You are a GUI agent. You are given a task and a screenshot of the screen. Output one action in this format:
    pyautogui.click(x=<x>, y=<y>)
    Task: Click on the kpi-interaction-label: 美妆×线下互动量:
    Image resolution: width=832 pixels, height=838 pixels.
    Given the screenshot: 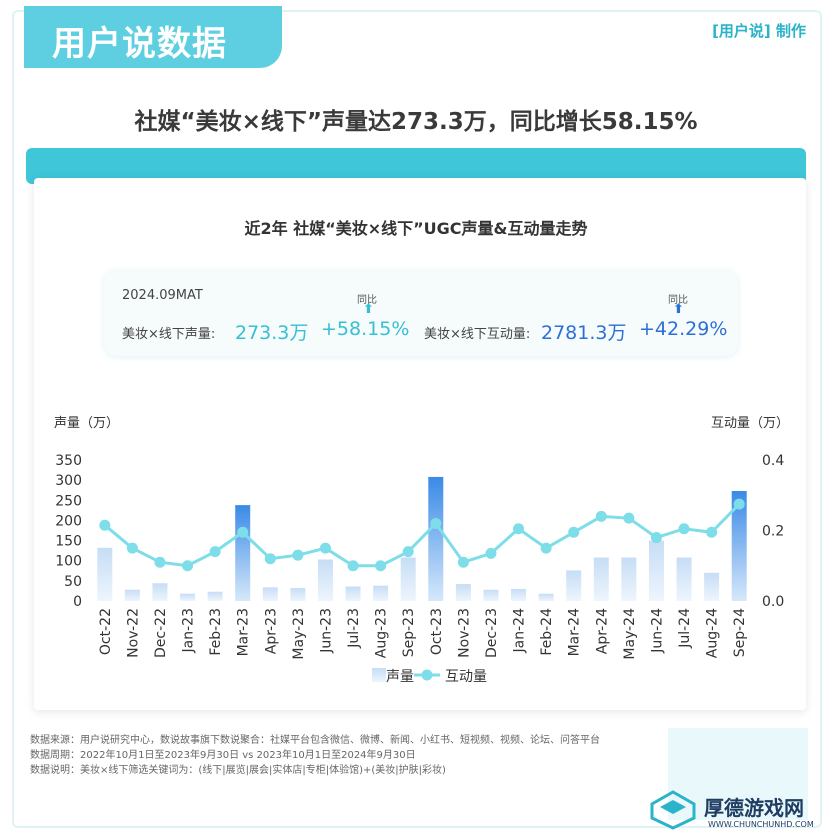 What is the action you would take?
    pyautogui.click(x=477, y=334)
    